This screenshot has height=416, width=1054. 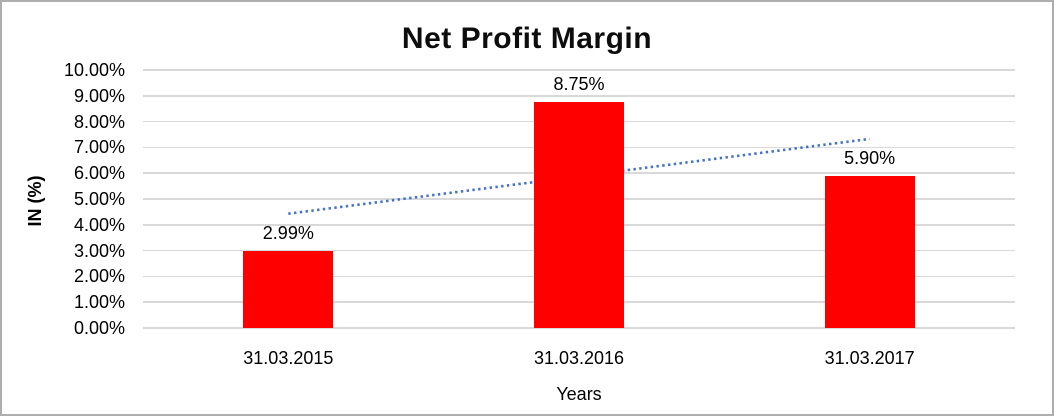 What do you see at coordinates (527, 38) in the screenshot?
I see `chart-title: Net Profit Margin` at bounding box center [527, 38].